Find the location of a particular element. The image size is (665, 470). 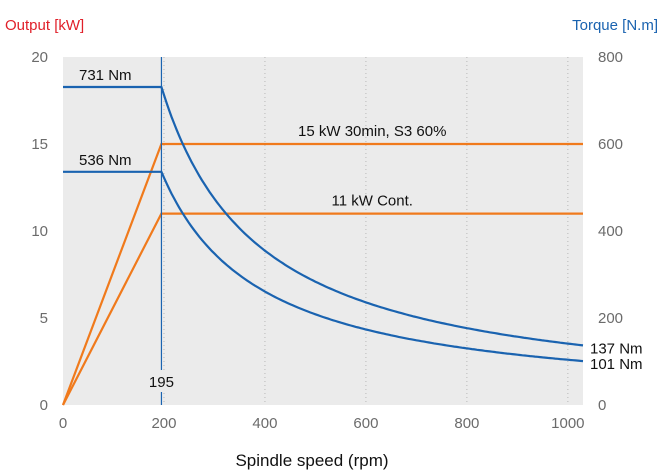

left-tick-label: 15 is located at coordinates (39, 144).